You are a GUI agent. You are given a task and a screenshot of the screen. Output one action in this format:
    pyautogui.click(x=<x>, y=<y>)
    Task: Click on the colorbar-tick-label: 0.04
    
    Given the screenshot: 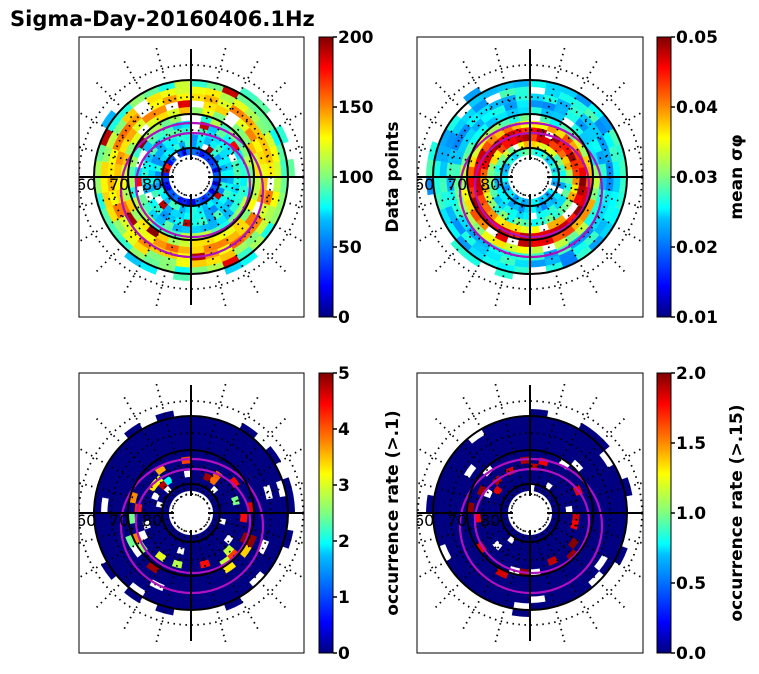 What is the action you would take?
    pyautogui.click(x=697, y=108)
    